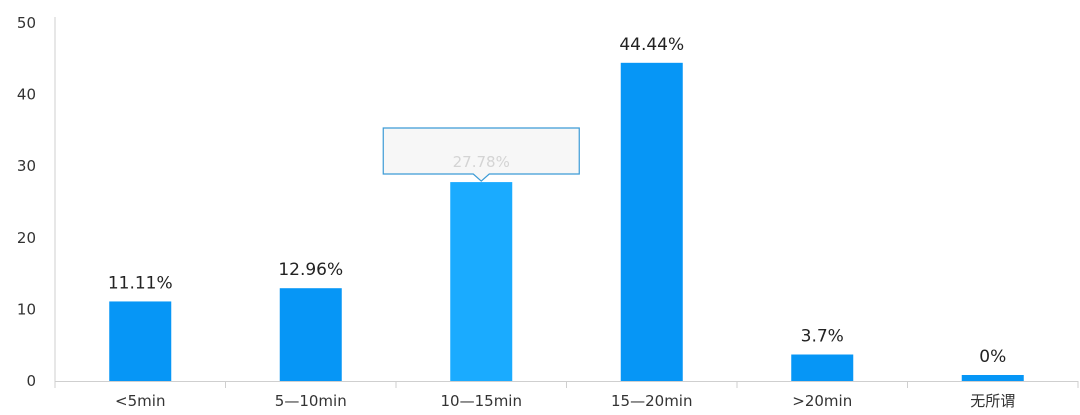 Image resolution: width=1080 pixels, height=415 pixels. Describe the element at coordinates (481, 401) in the screenshot. I see `x-tick-label: 10—15min` at that location.